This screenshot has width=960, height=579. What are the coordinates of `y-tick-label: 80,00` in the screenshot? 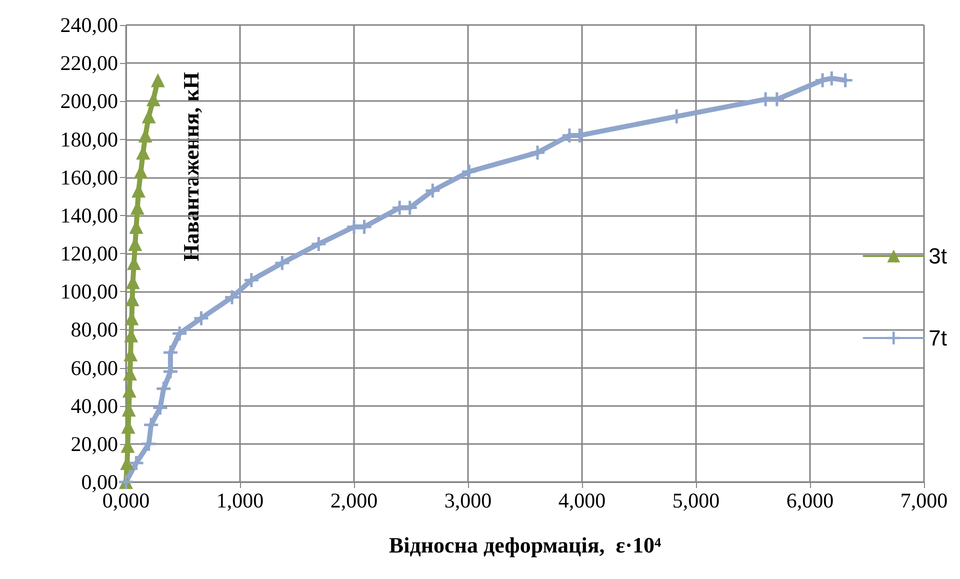 It's located at (94, 330).